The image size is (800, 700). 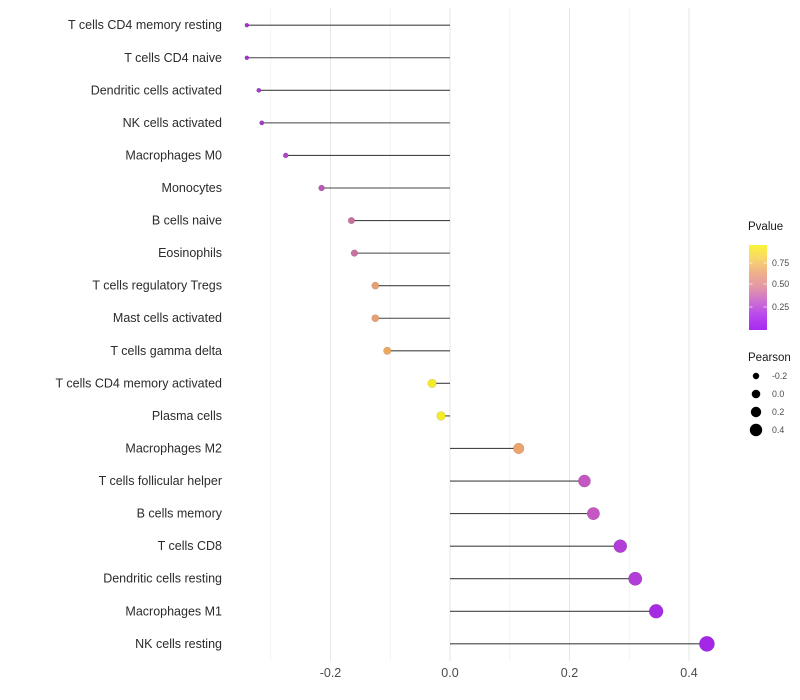 What do you see at coordinates (331, 673) in the screenshot?
I see `x-tick-label: -0.2` at bounding box center [331, 673].